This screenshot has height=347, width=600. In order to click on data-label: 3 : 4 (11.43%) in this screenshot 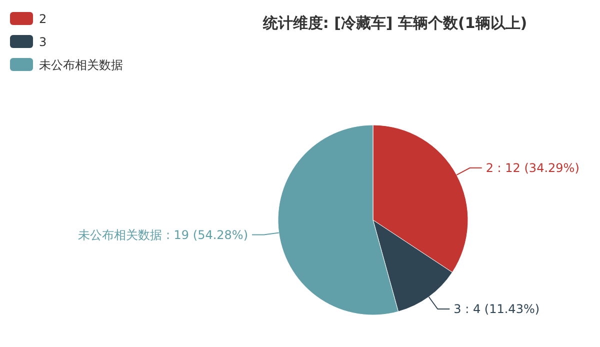, I will do `click(497, 309)`.